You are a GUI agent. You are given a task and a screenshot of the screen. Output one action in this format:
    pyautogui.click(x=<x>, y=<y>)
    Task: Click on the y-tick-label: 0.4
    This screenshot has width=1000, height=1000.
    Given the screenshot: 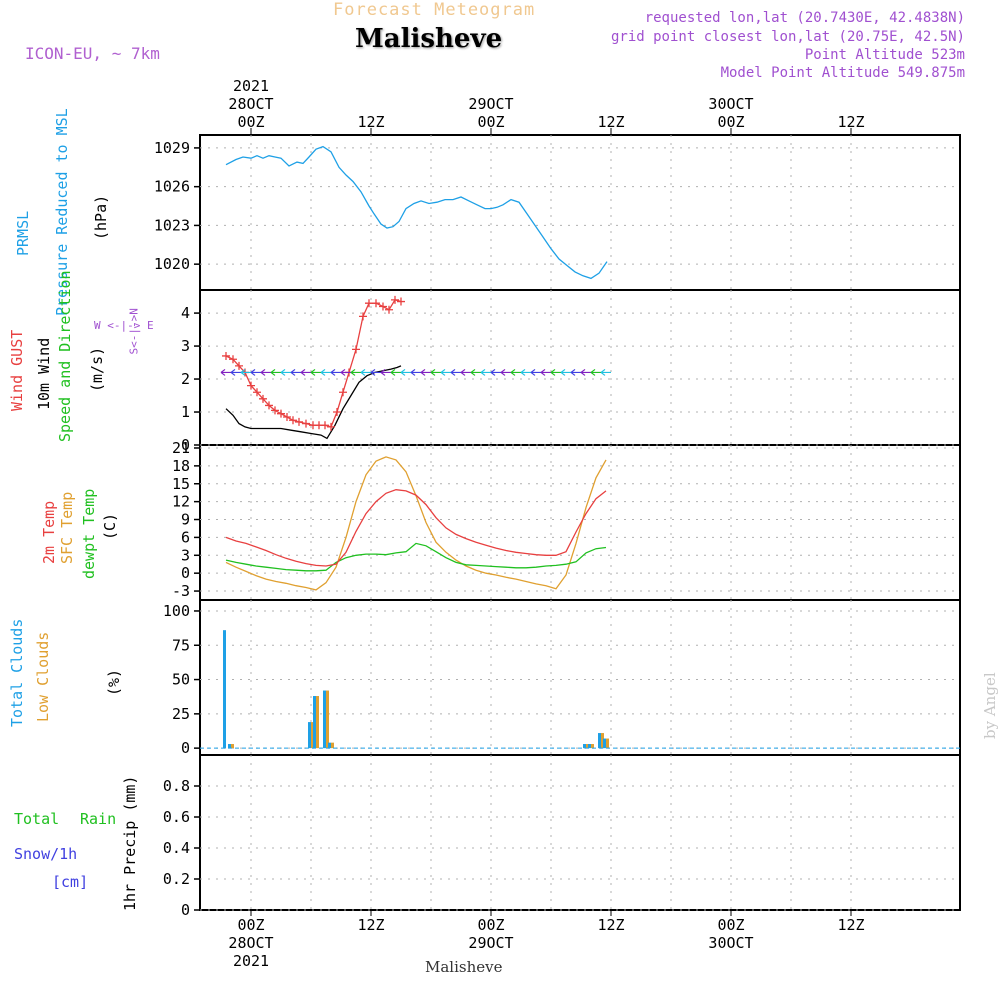 What is the action you would take?
    pyautogui.click(x=176, y=848)
    